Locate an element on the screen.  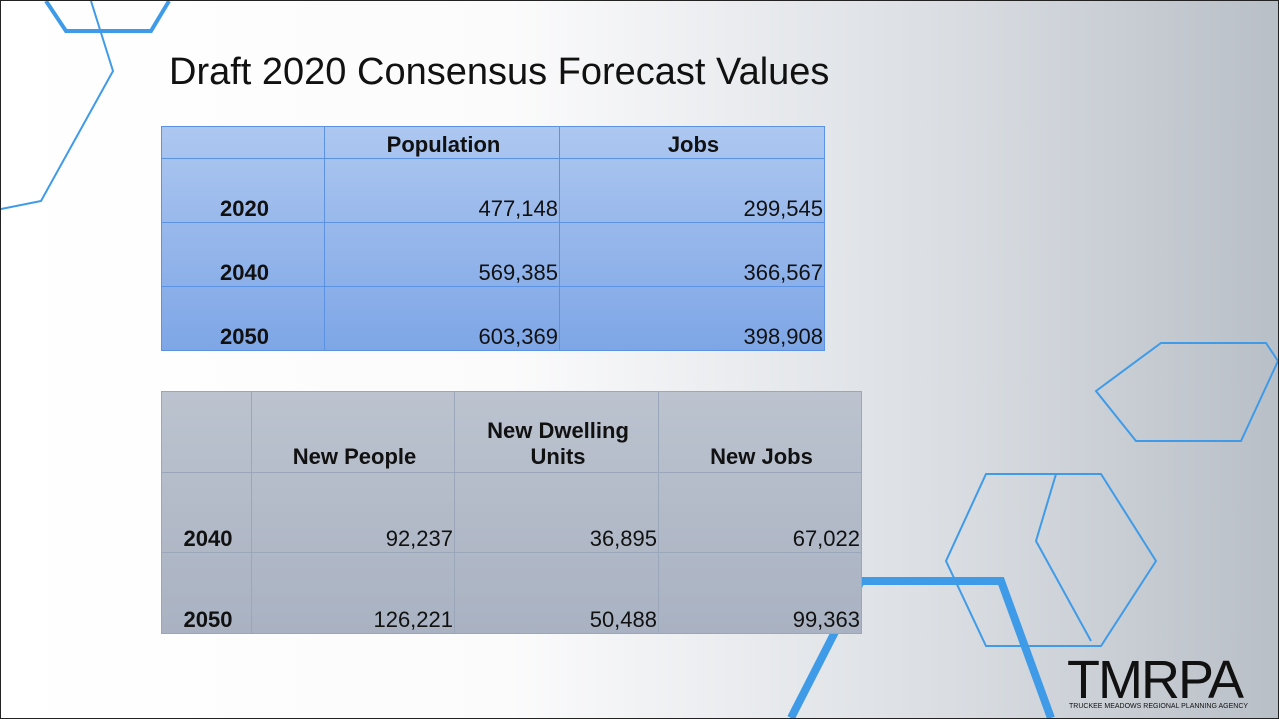
value-cell: 398,908 is located at coordinates (692, 318).